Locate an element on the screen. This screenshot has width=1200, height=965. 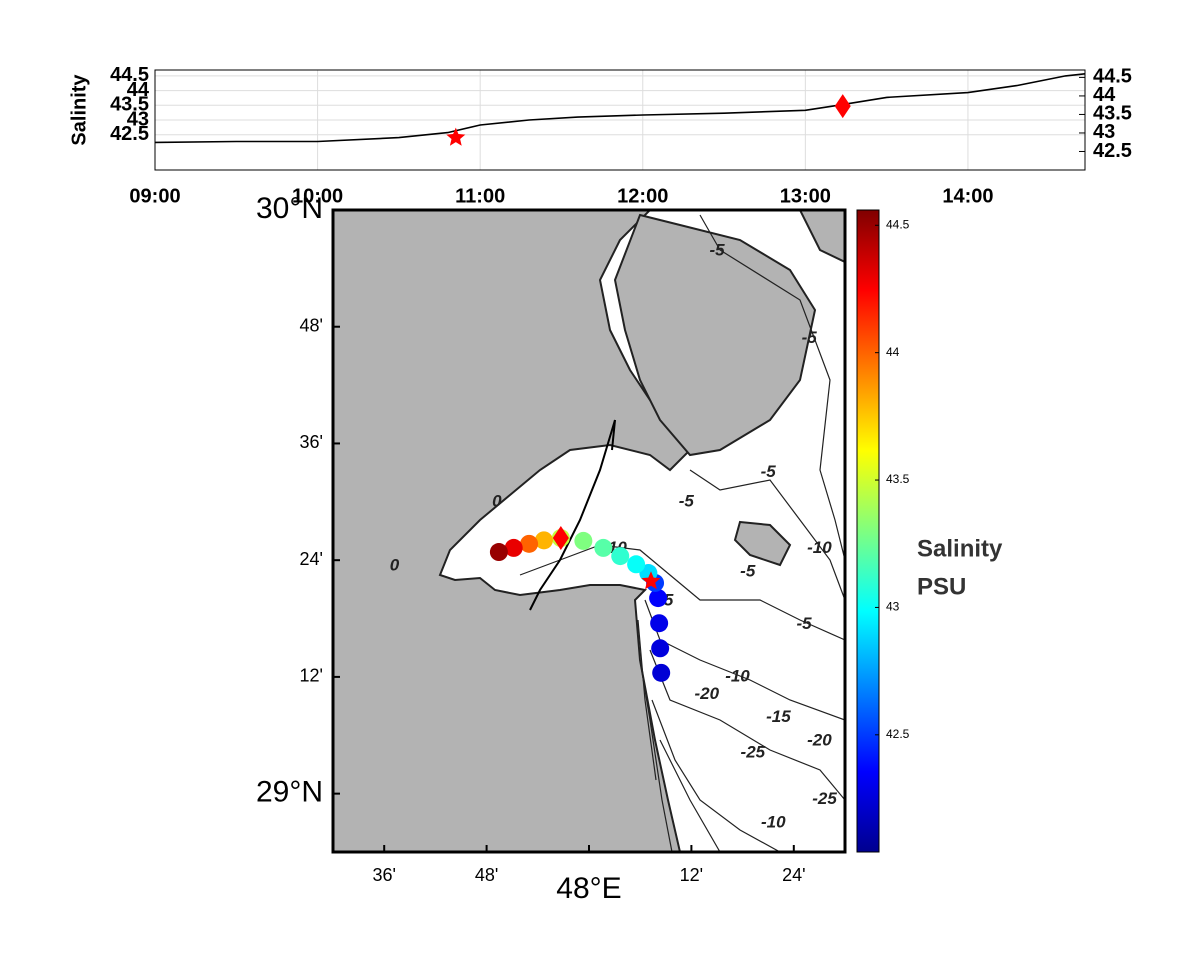
colorbar-tick-label: 43.5 is located at coordinates (898, 479).